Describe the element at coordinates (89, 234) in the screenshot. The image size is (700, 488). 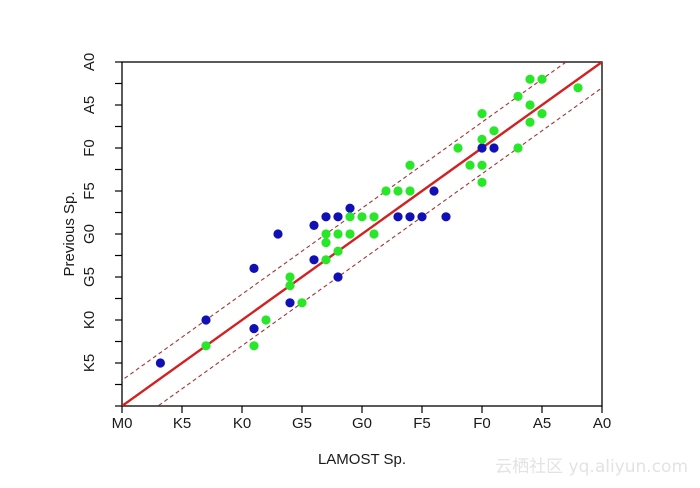
I see `y-tick-label: G0` at that location.